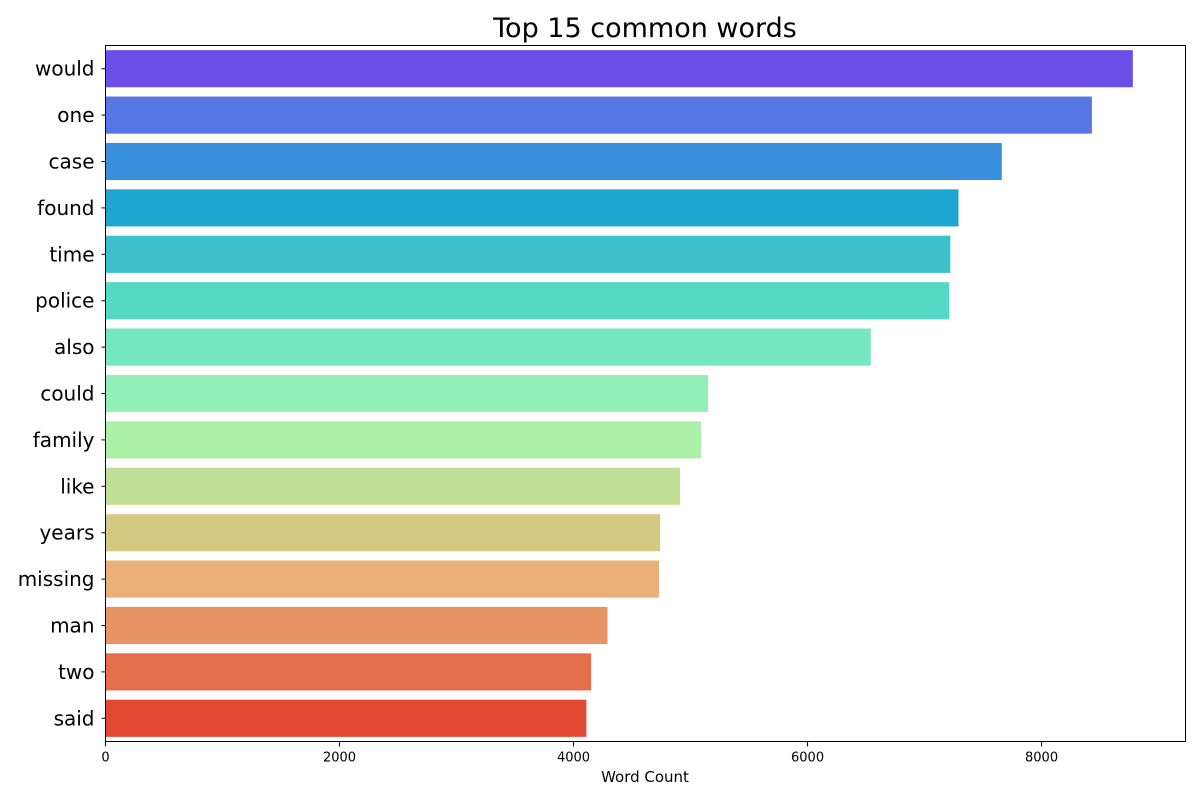 The image size is (1200, 800). I want to click on bar-family, so click(403, 440).